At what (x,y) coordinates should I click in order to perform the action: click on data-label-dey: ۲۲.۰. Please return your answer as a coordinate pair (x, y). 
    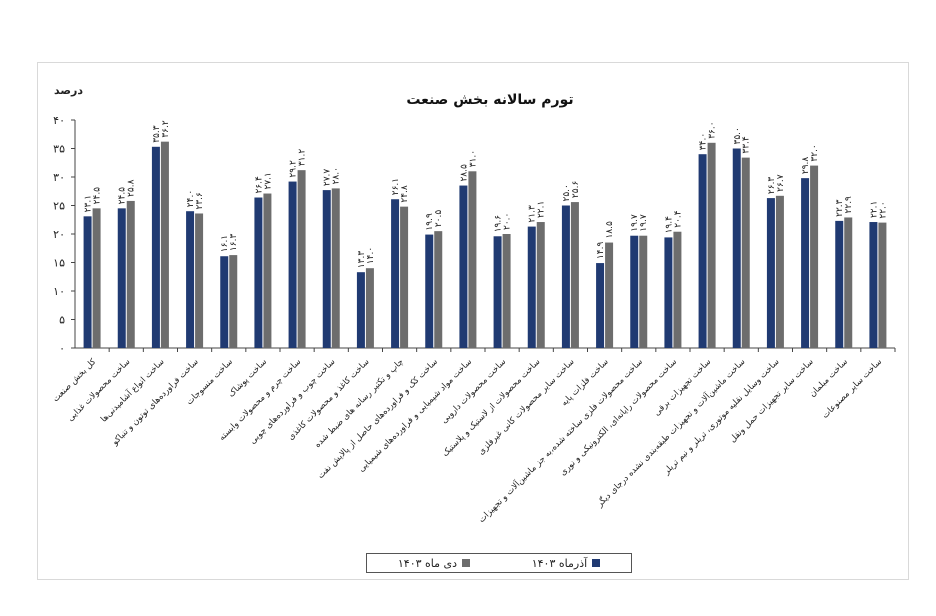
    Looking at the image, I should click on (883, 209).